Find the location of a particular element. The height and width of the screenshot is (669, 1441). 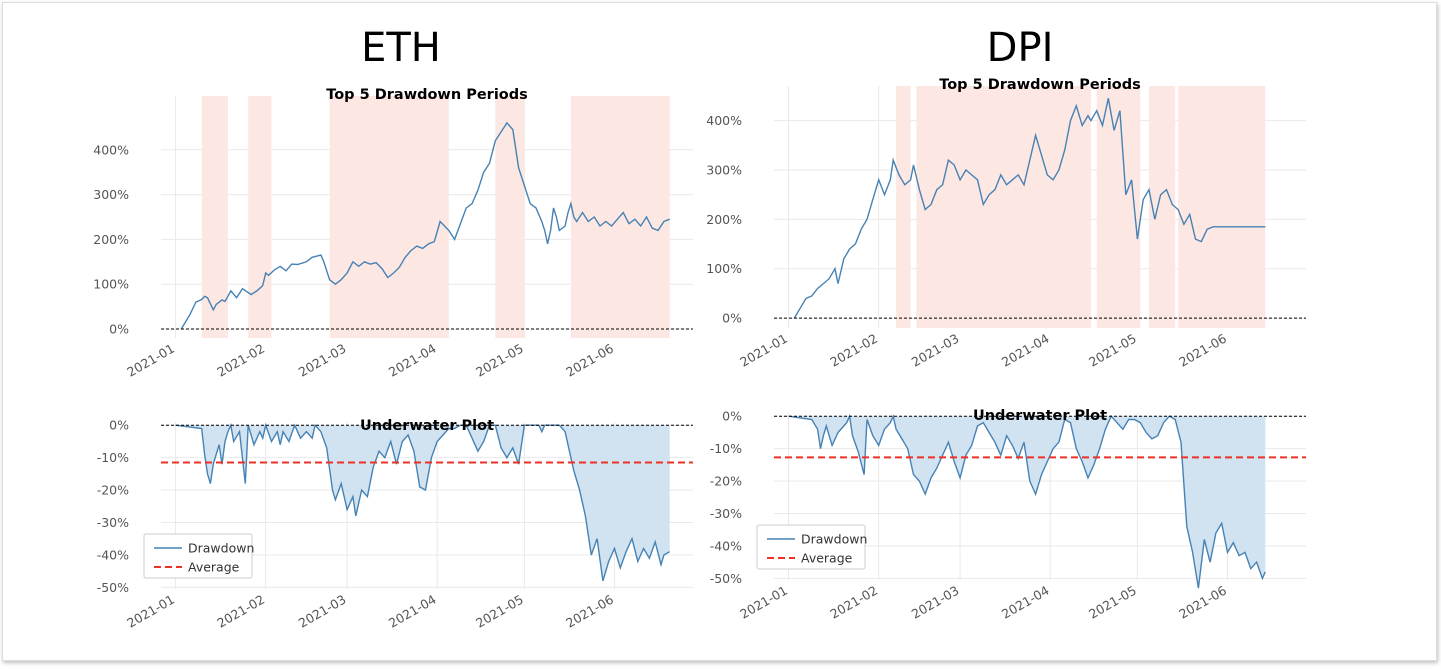

drawdown-area is located at coordinates (1027, 502).